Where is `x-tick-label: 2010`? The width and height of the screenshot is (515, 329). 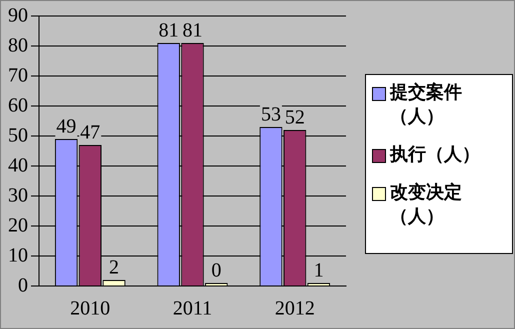 x-tick-label: 2010 is located at coordinates (90, 308).